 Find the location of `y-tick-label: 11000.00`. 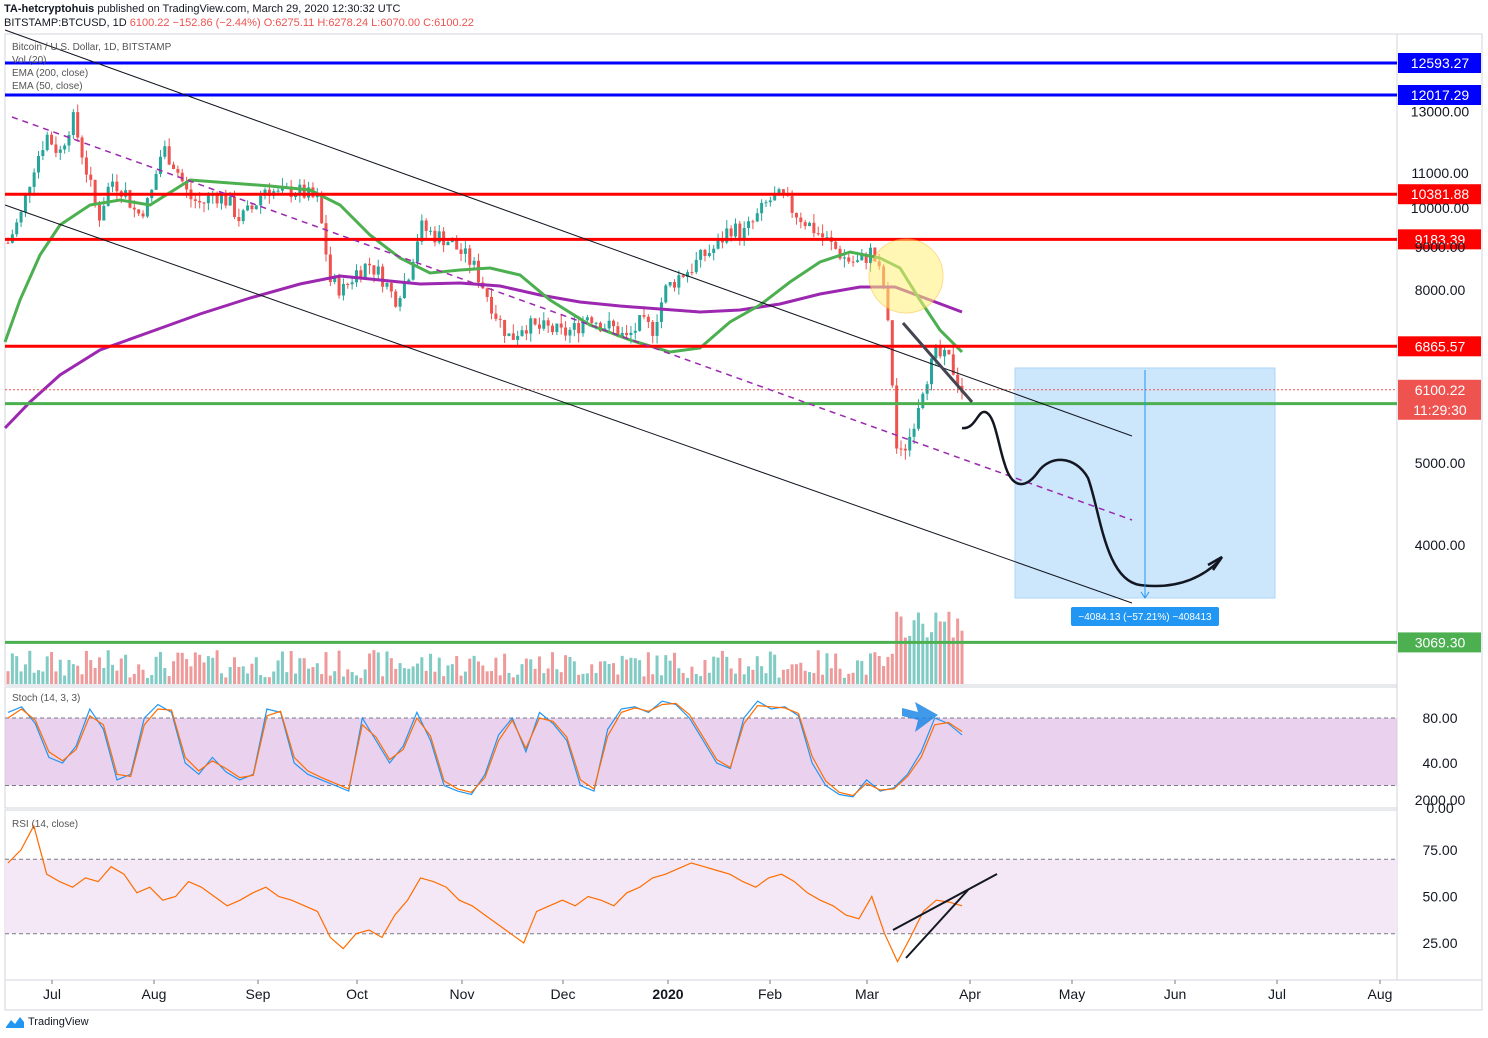

y-tick-label: 11000.00 is located at coordinates (1440, 173).